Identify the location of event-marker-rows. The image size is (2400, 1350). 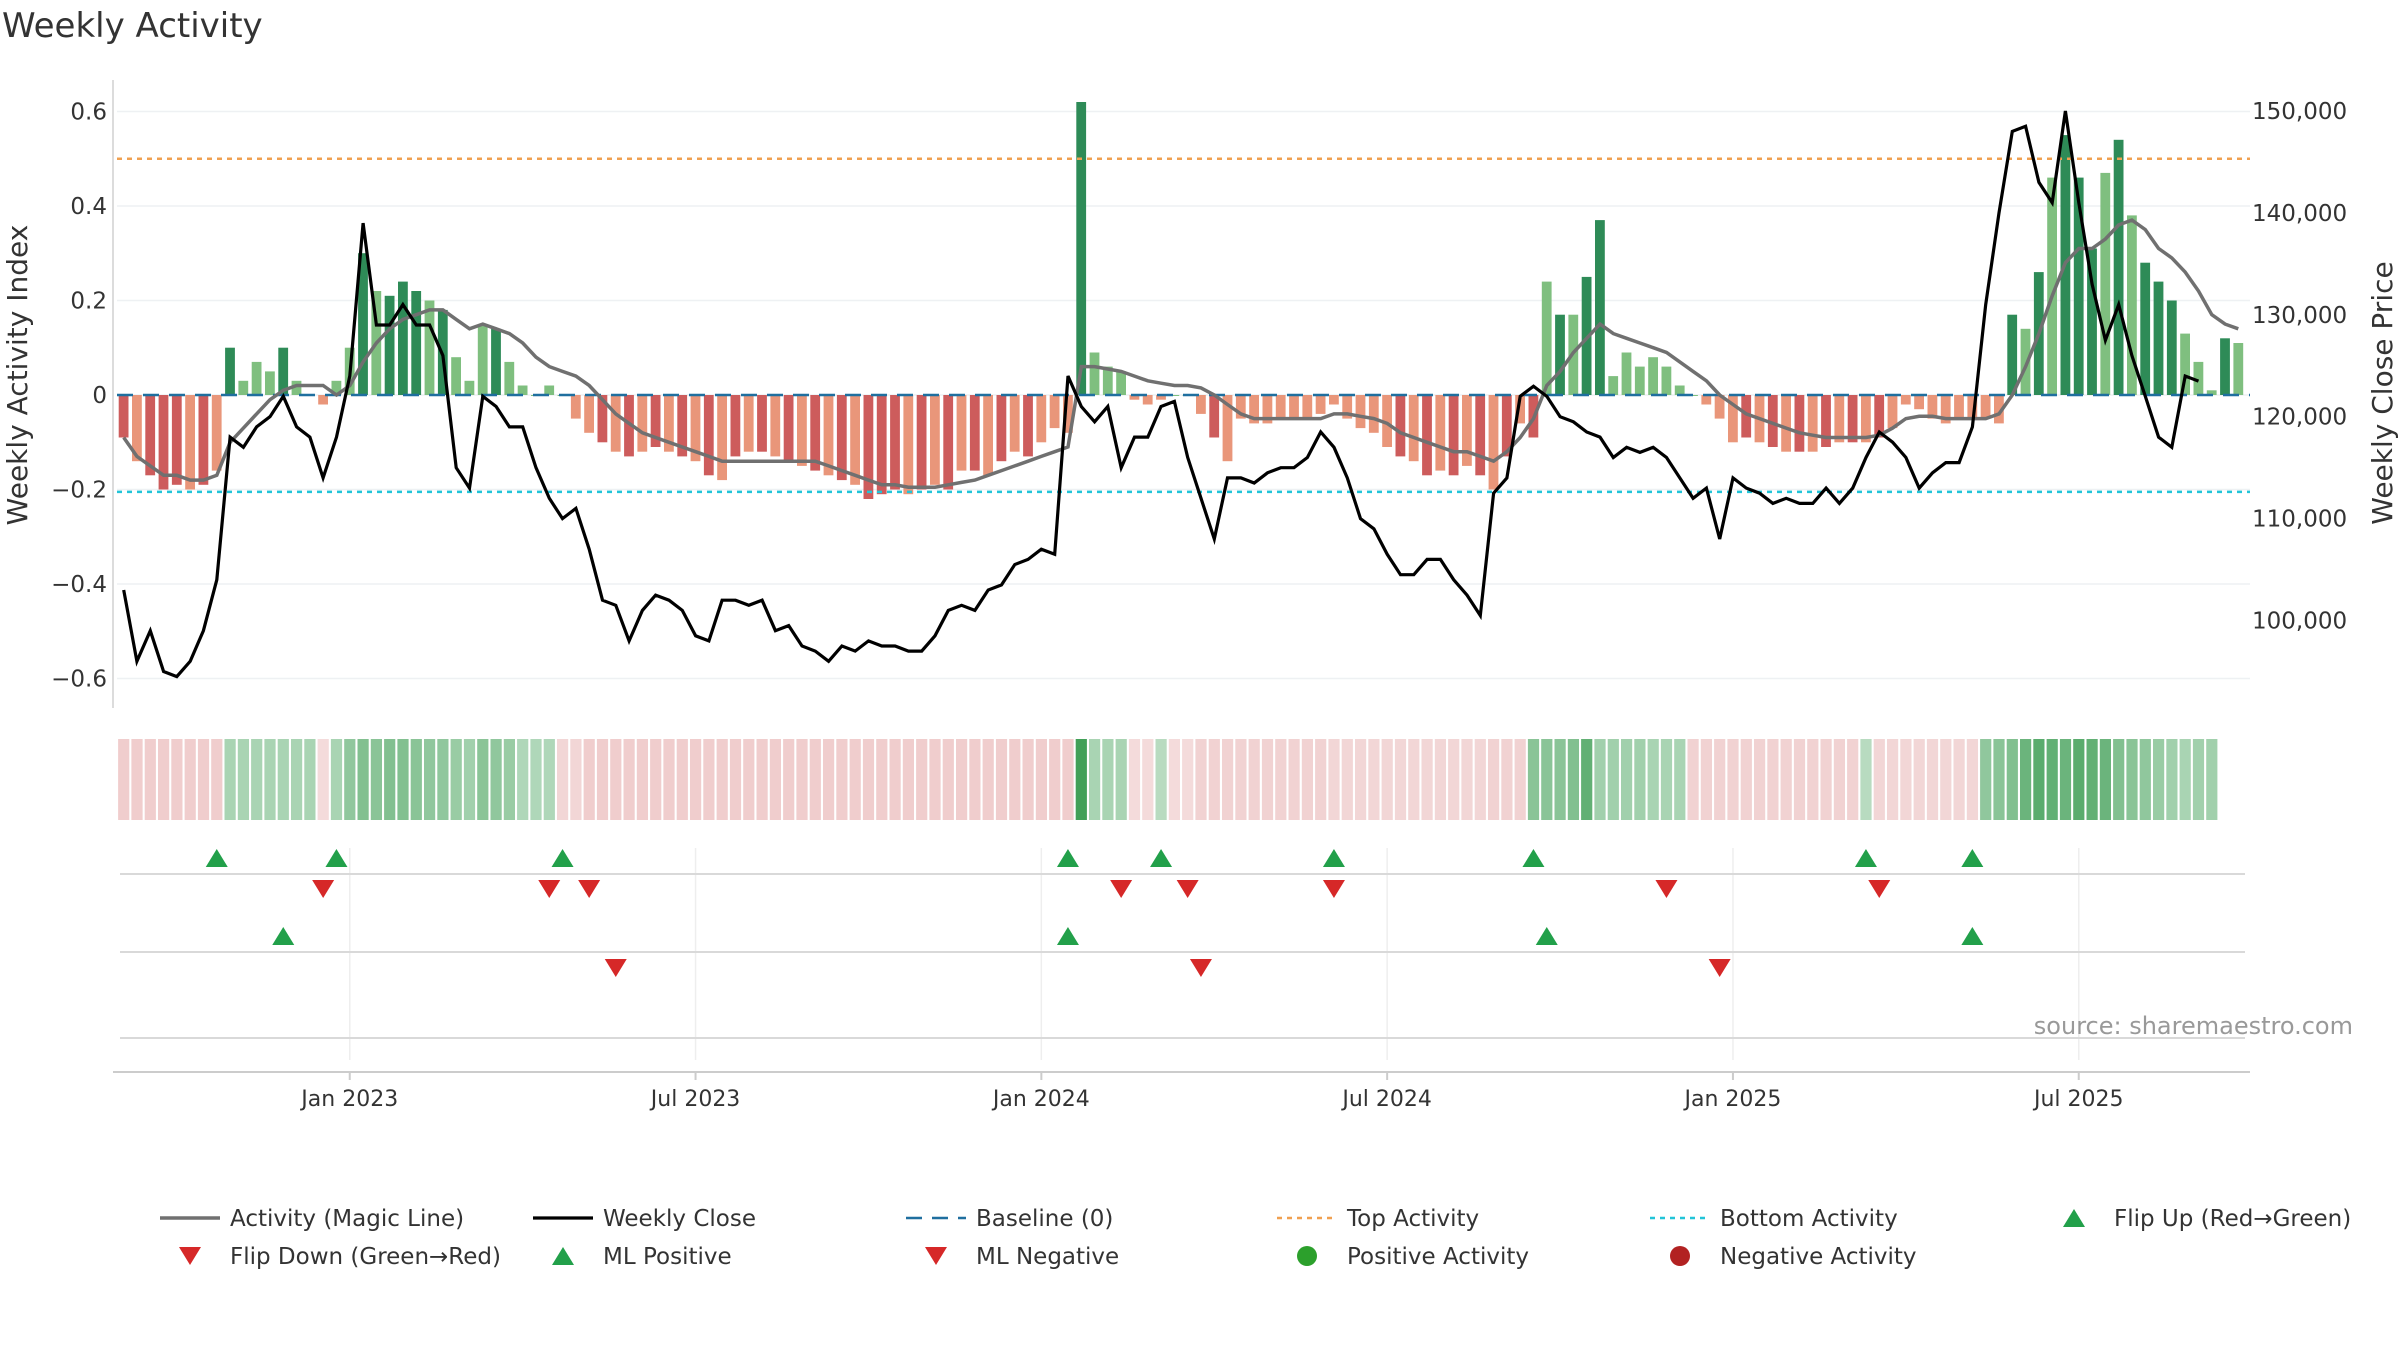
(1182, 954).